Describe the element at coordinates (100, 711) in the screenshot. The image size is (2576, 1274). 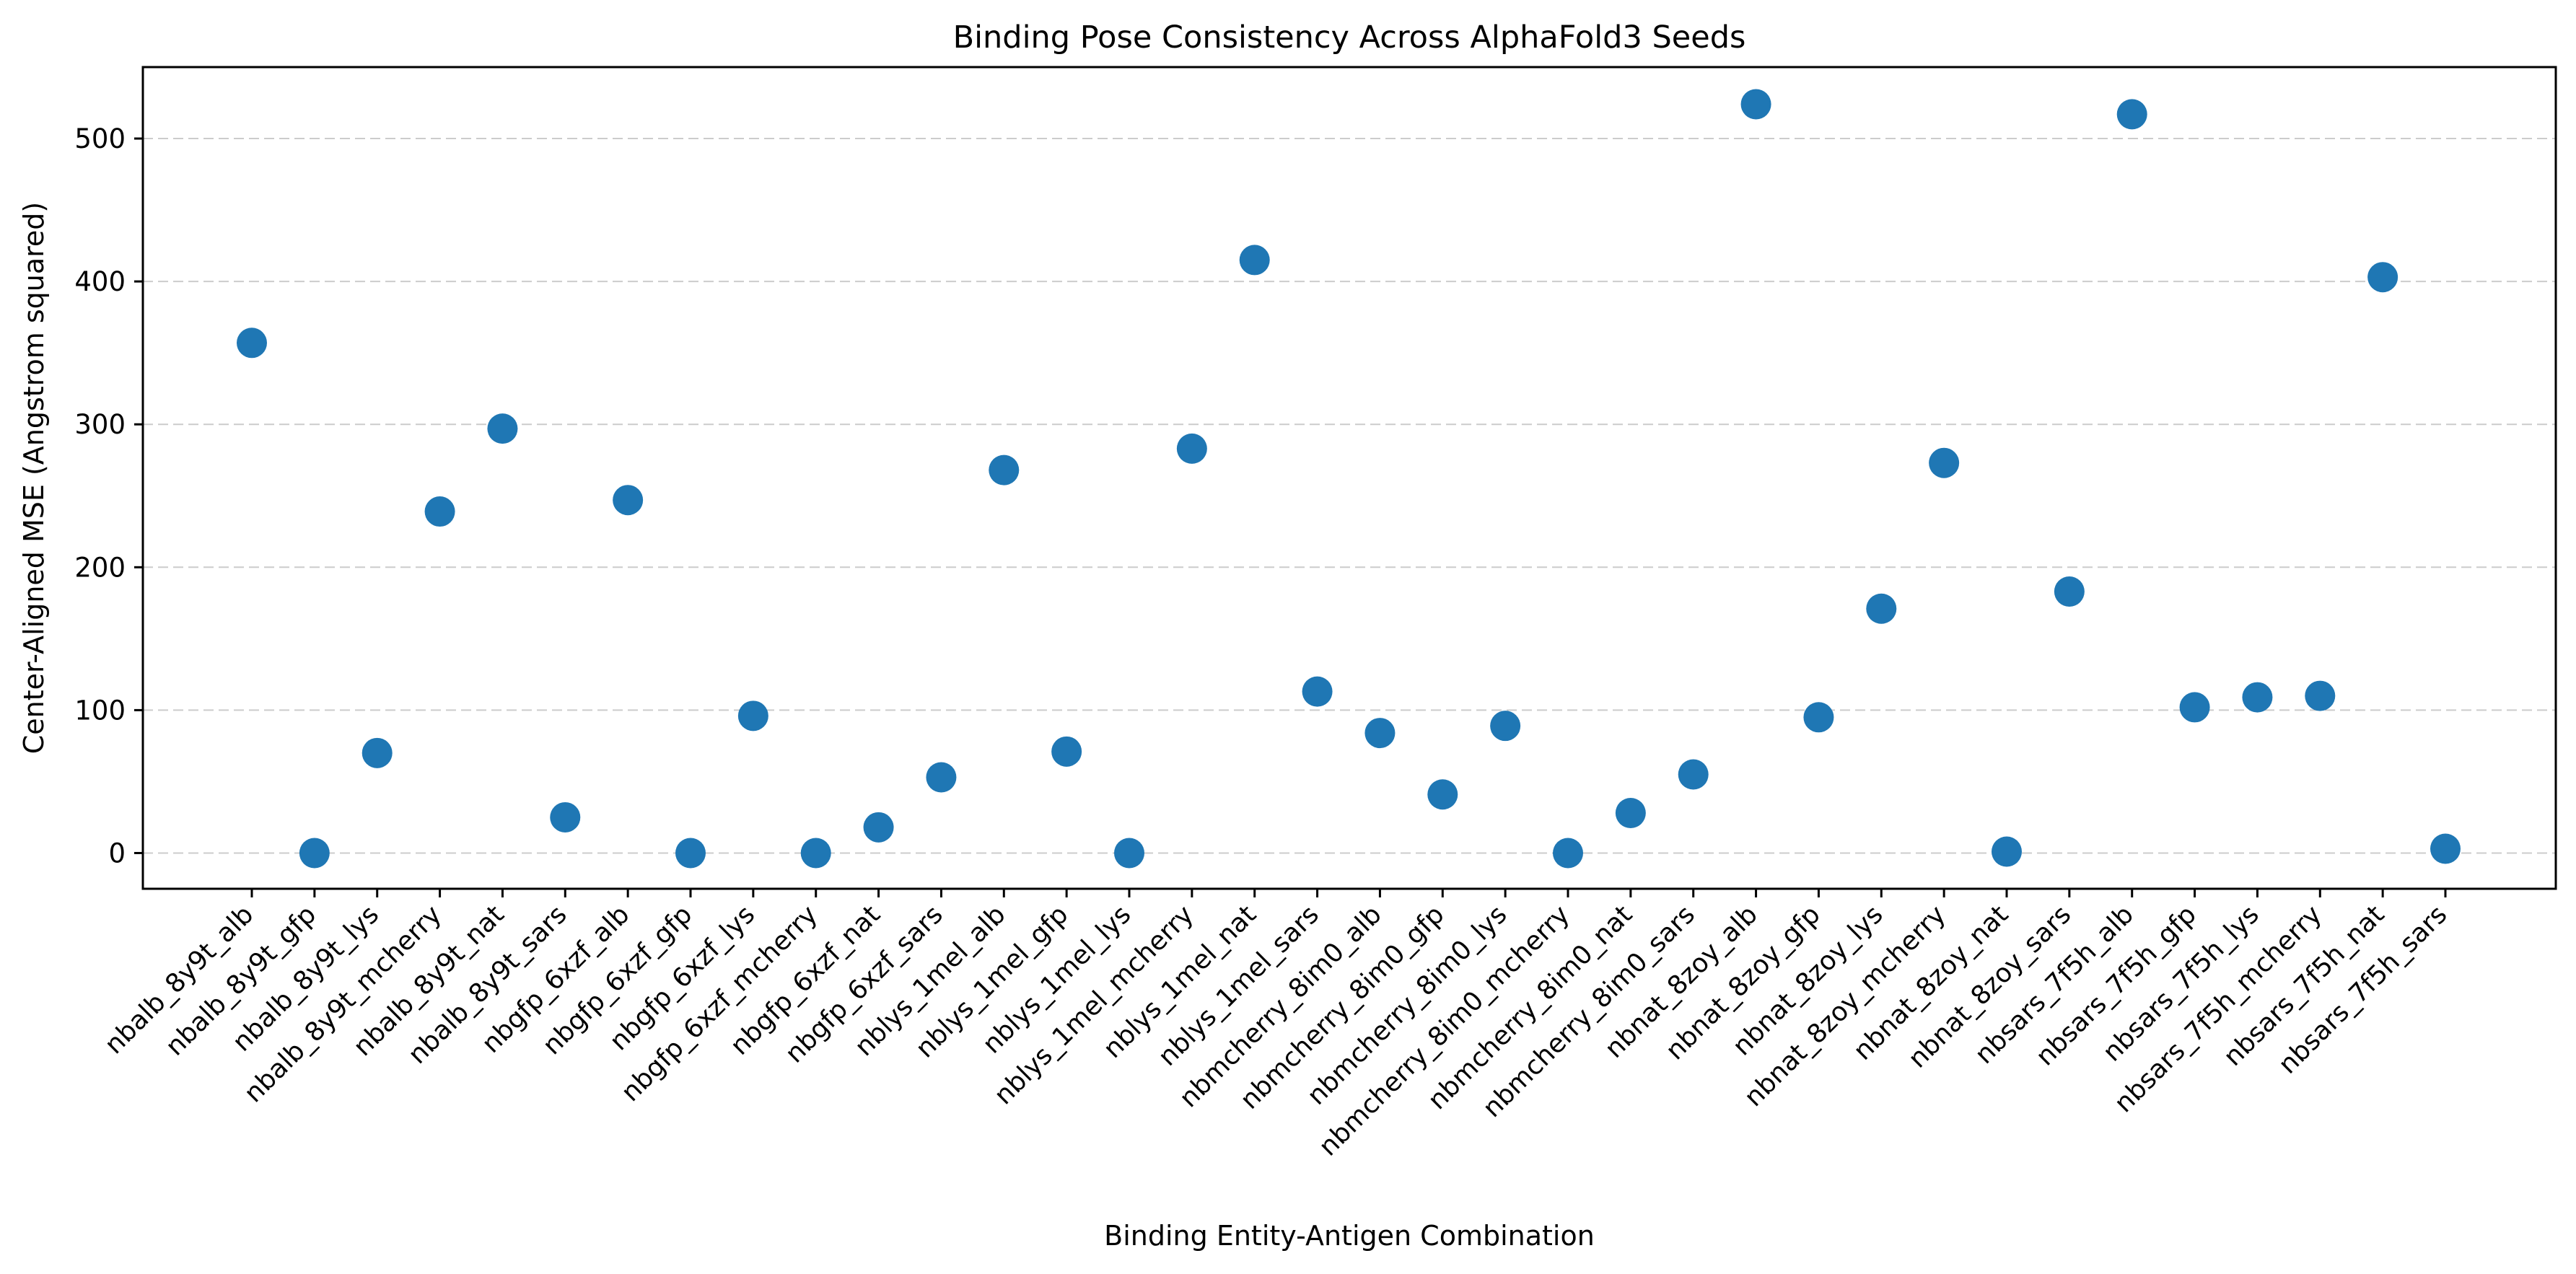
I see `y-tick-label: 100` at that location.